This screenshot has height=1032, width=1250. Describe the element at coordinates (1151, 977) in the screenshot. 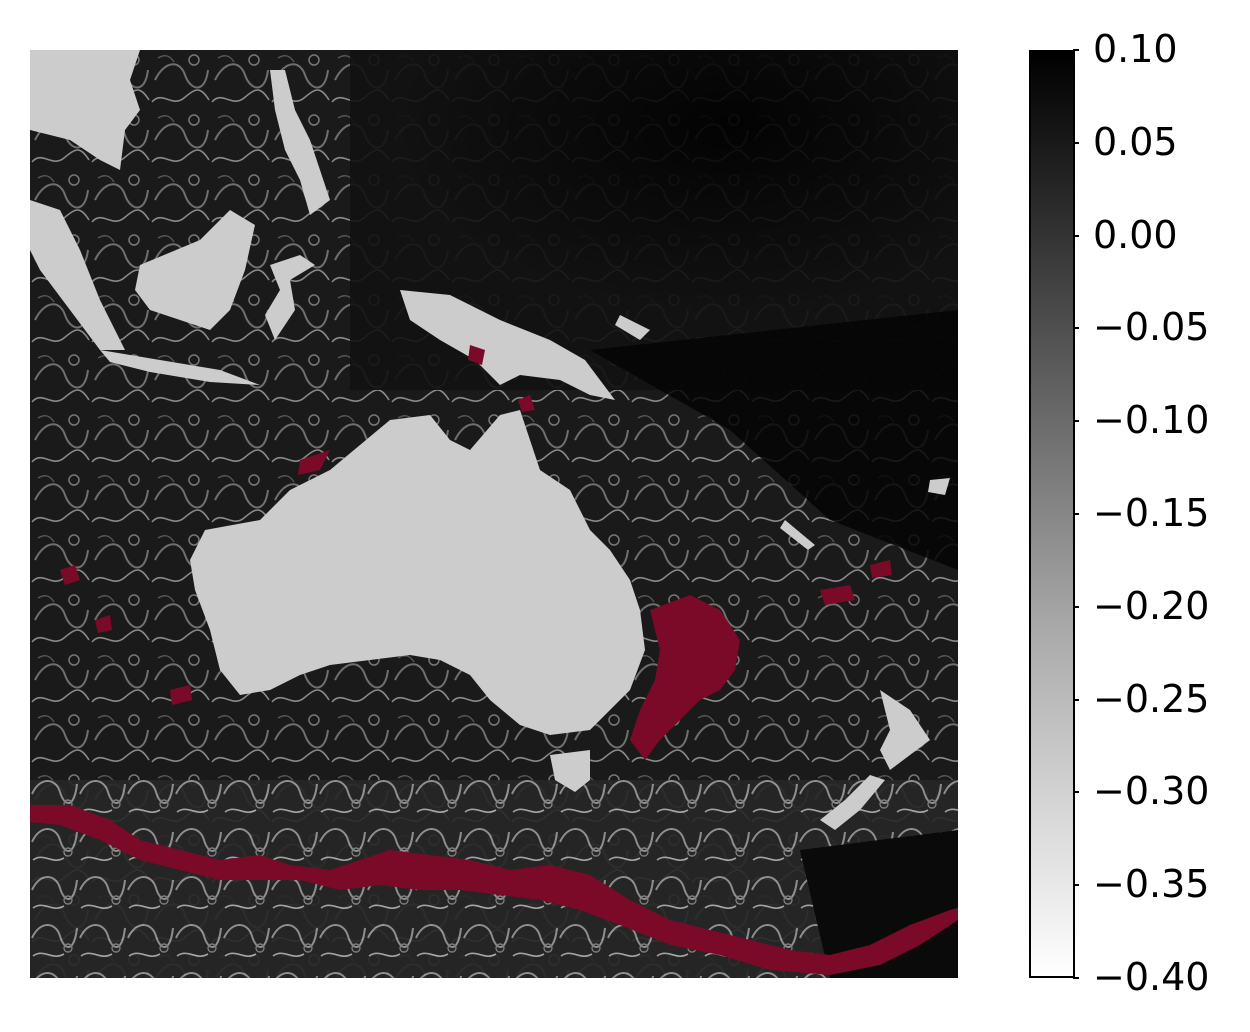

I see `colorbar-tick-label: −0.40` at that location.